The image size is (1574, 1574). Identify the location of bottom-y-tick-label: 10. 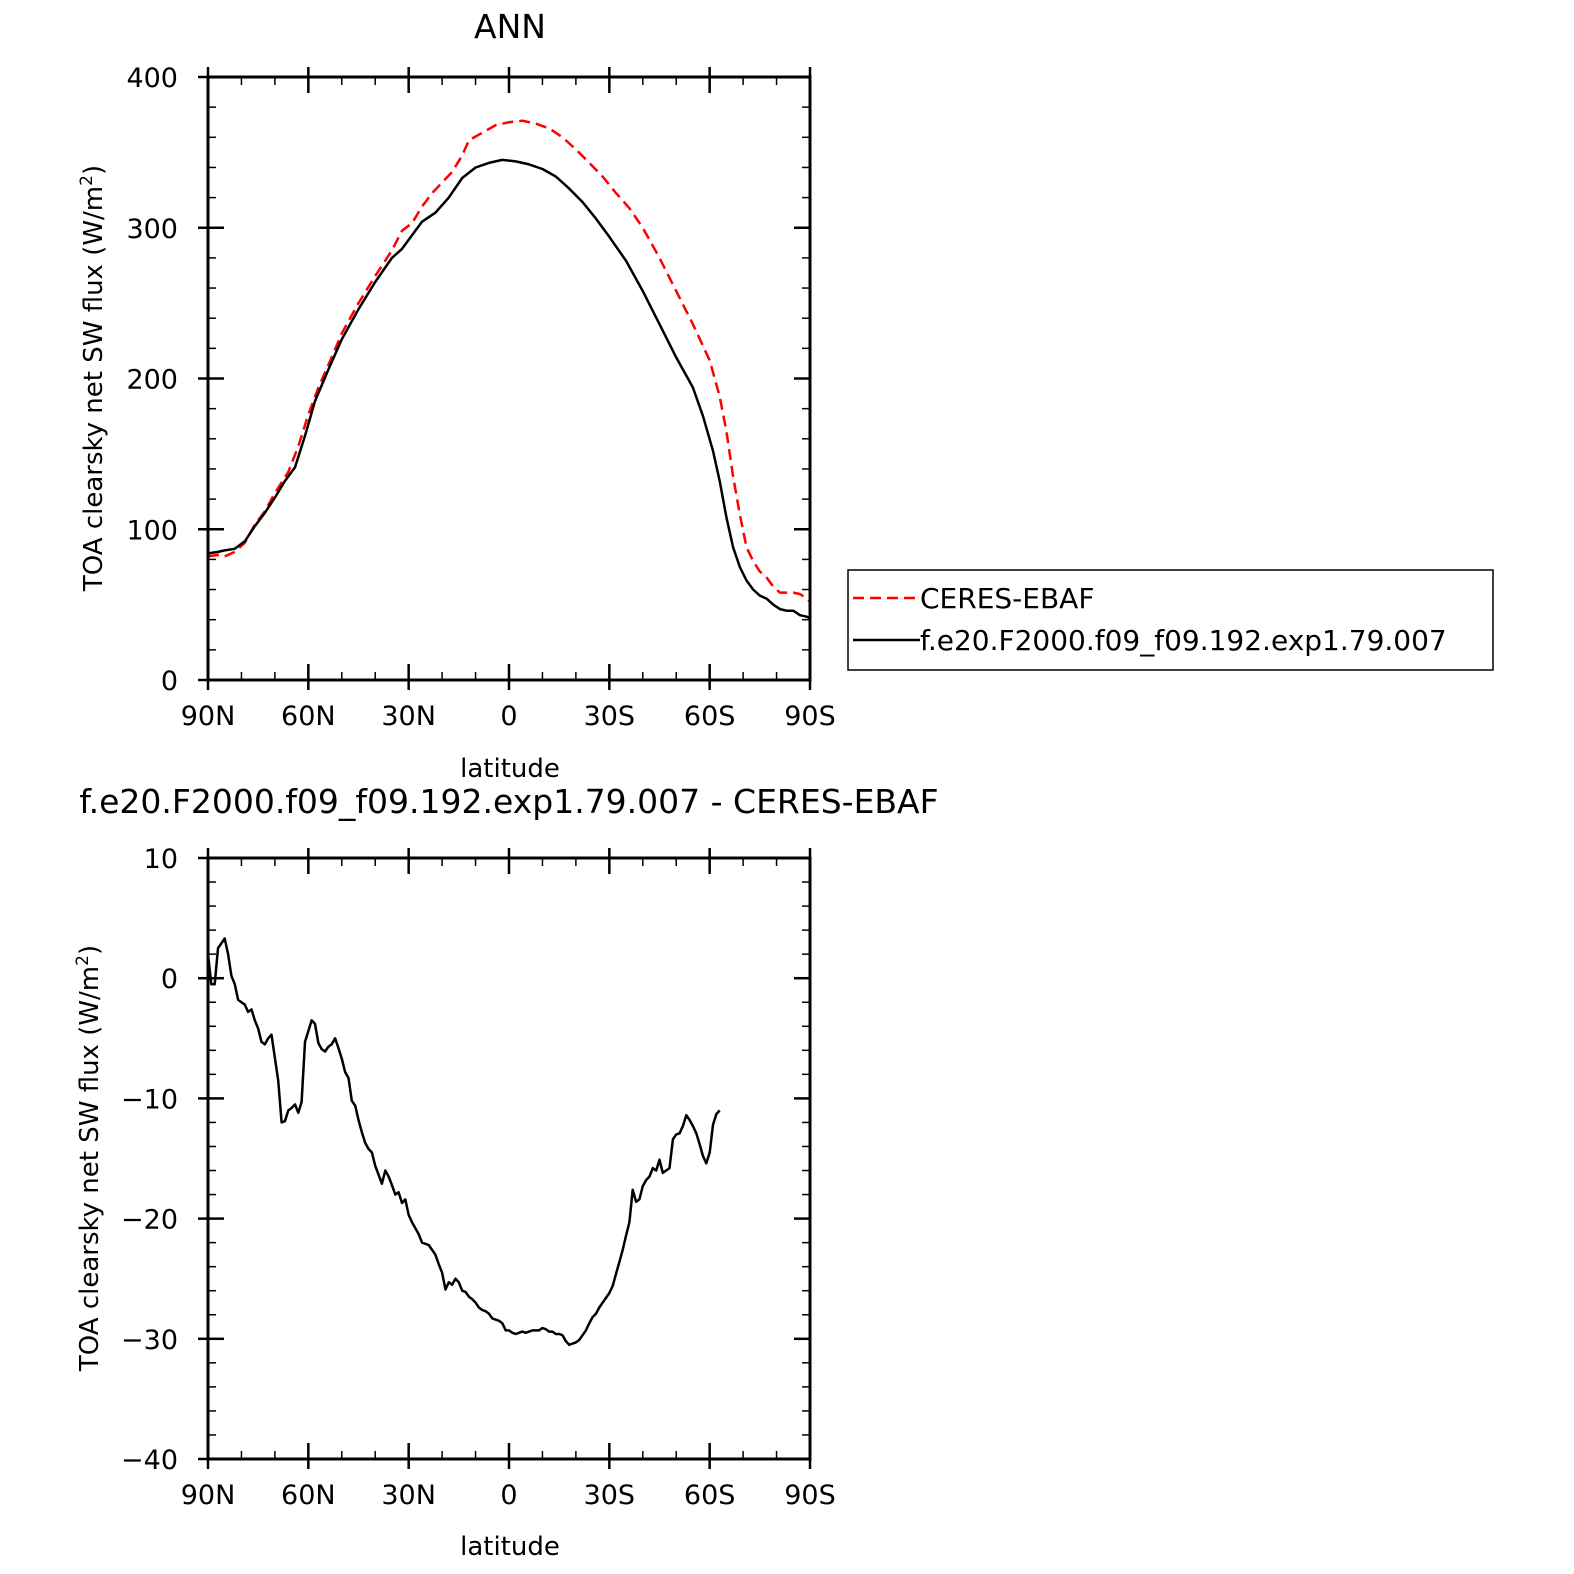
(161, 859).